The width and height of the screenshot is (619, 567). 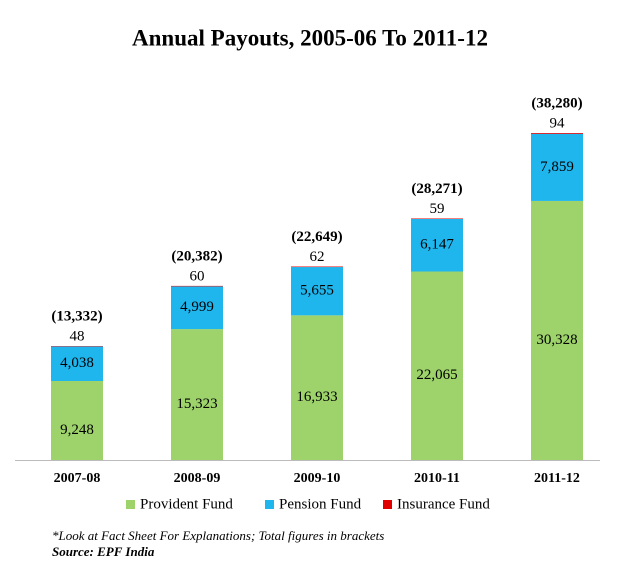 What do you see at coordinates (197, 478) in the screenshot?
I see `x-tick-label: 2008-09` at bounding box center [197, 478].